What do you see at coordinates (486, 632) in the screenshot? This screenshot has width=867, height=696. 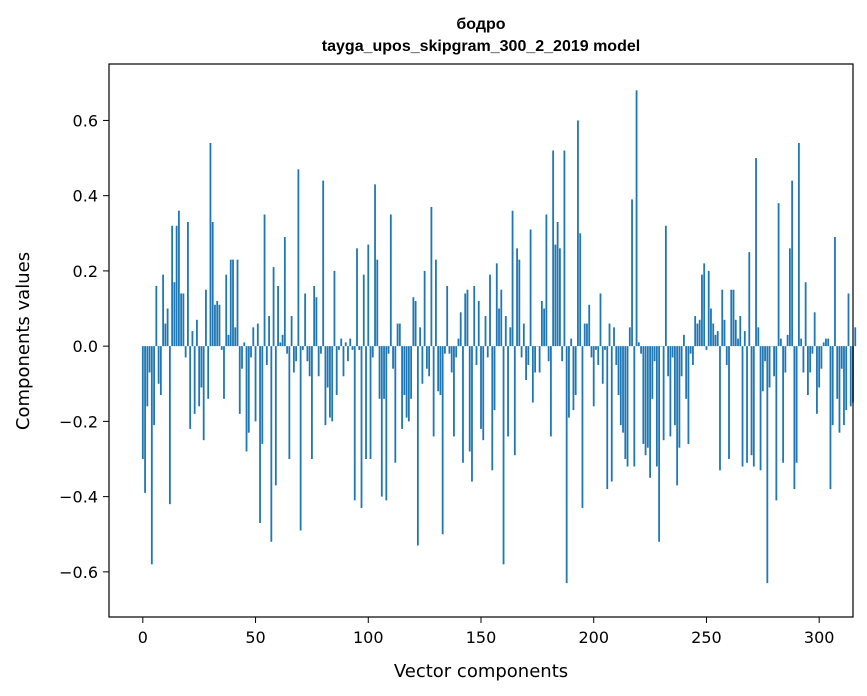 I see `x-axis-ticks: 0 50 100 150 200 250 300` at bounding box center [486, 632].